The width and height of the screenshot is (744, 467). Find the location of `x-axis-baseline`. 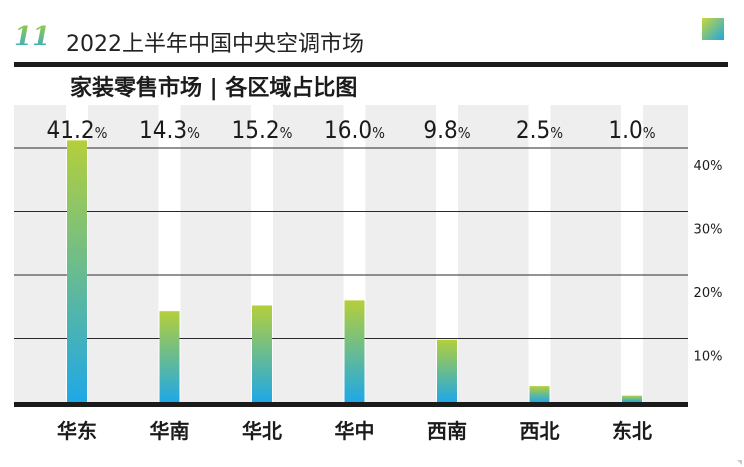

x-axis-baseline is located at coordinates (351, 404).